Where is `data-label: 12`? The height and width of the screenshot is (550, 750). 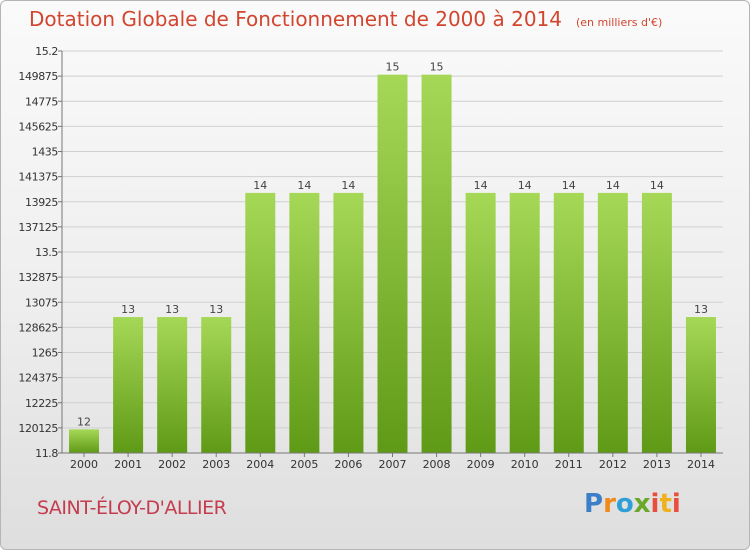 data-label: 12 is located at coordinates (84, 421).